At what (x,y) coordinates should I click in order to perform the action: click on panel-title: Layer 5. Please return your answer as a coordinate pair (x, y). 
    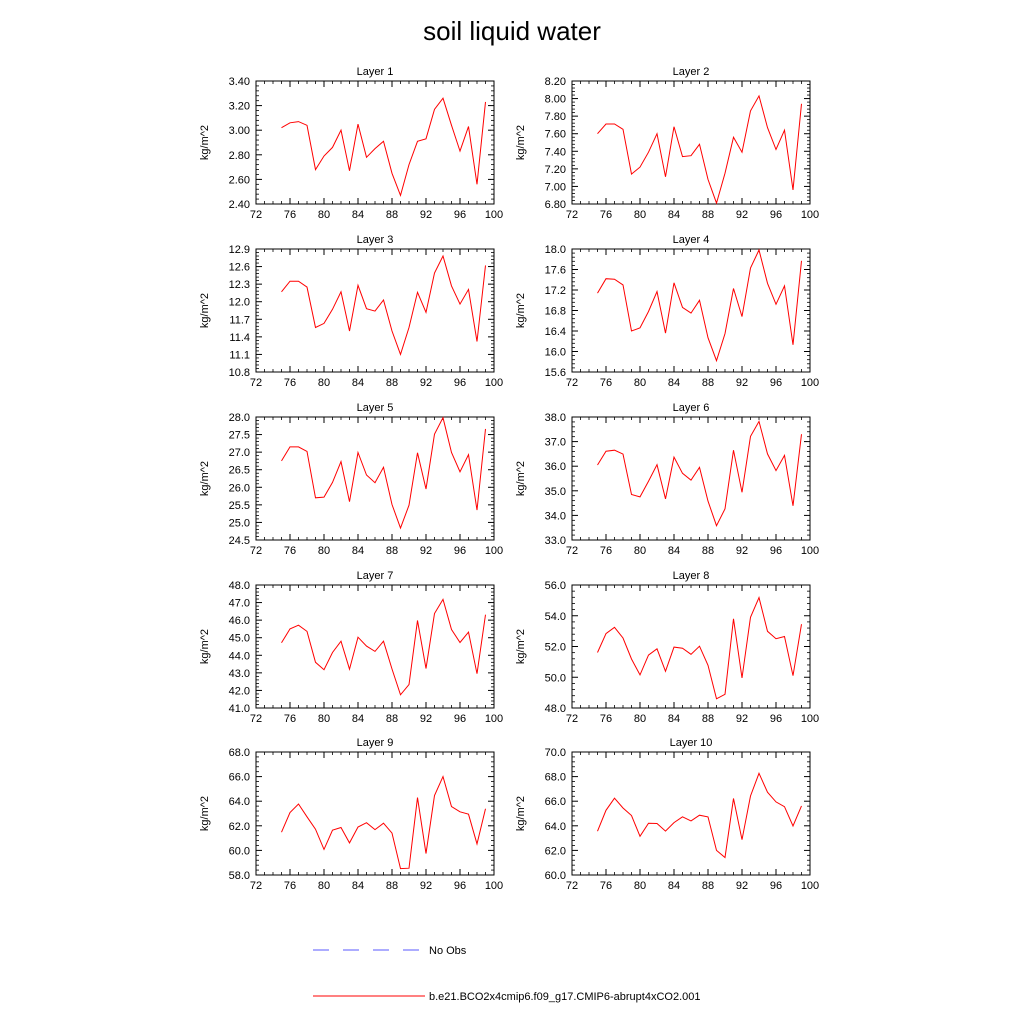
    Looking at the image, I should click on (375, 408).